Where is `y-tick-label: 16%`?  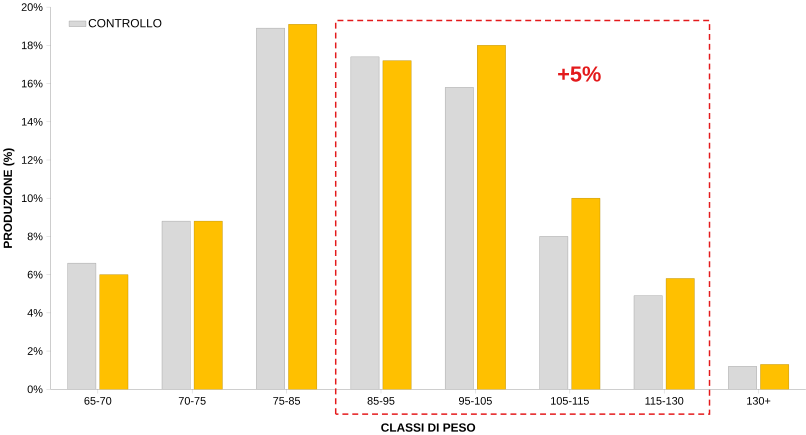
y-tick-label: 16% is located at coordinates (32, 84).